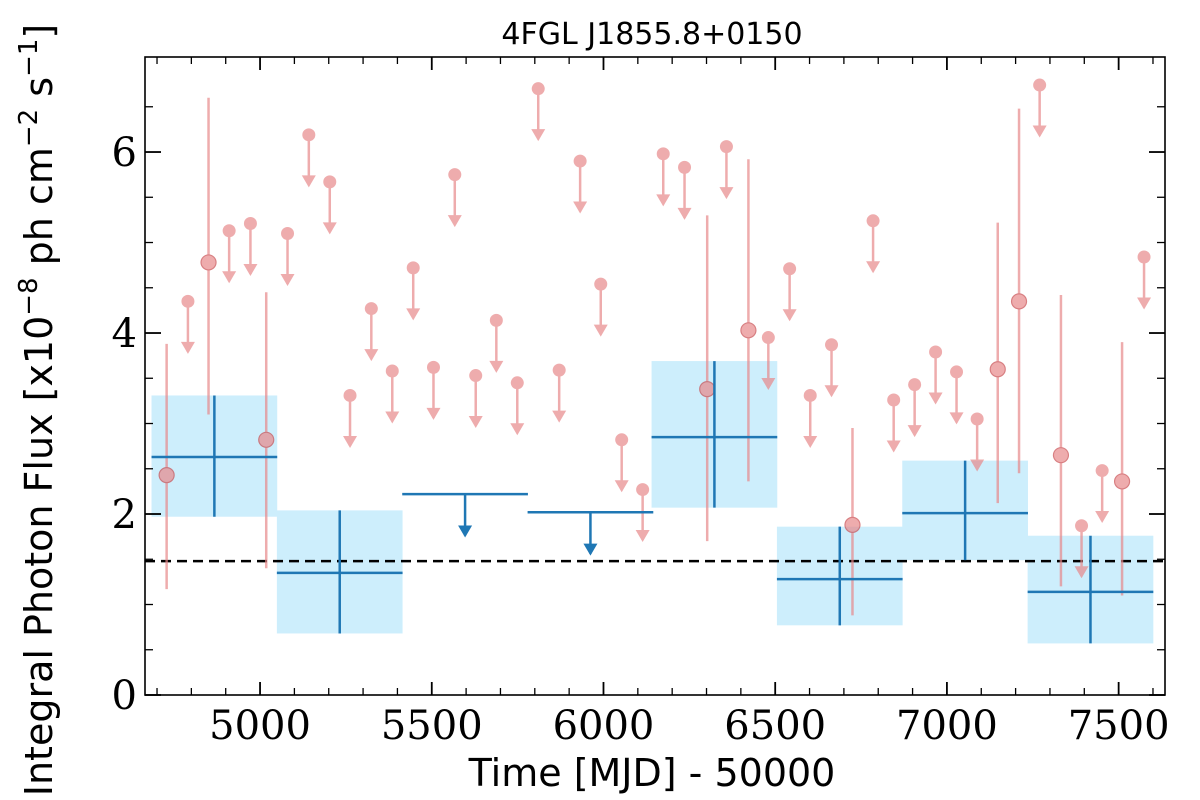  Describe the element at coordinates (39, 556) in the screenshot. I see `y-axis-label-main: Integral Photon Flux [x10` at that location.